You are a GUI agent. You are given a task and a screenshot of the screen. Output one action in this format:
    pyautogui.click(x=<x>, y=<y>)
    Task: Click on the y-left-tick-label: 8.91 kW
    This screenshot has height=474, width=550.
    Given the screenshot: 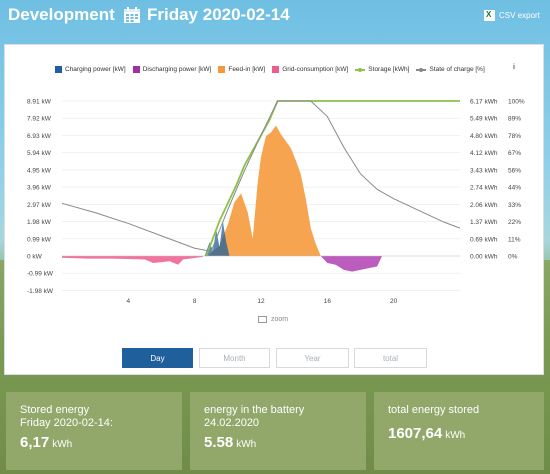 What is the action you would take?
    pyautogui.click(x=39, y=102)
    